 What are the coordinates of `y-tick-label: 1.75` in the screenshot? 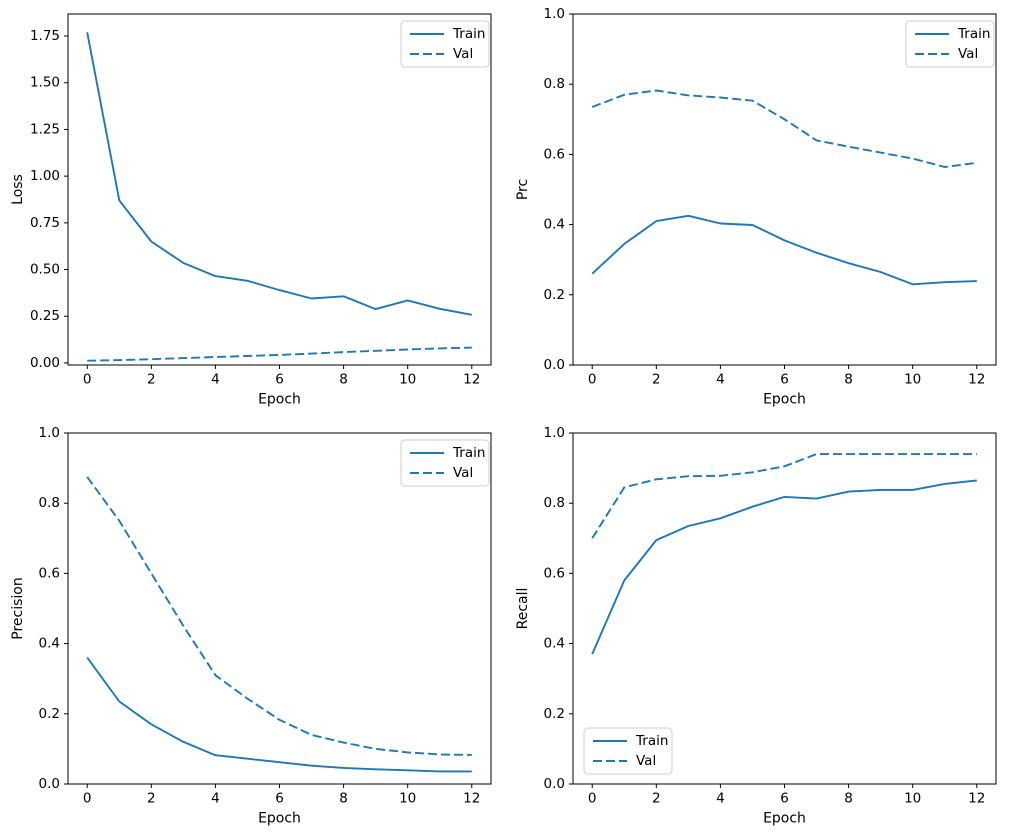 It's located at (45, 36).